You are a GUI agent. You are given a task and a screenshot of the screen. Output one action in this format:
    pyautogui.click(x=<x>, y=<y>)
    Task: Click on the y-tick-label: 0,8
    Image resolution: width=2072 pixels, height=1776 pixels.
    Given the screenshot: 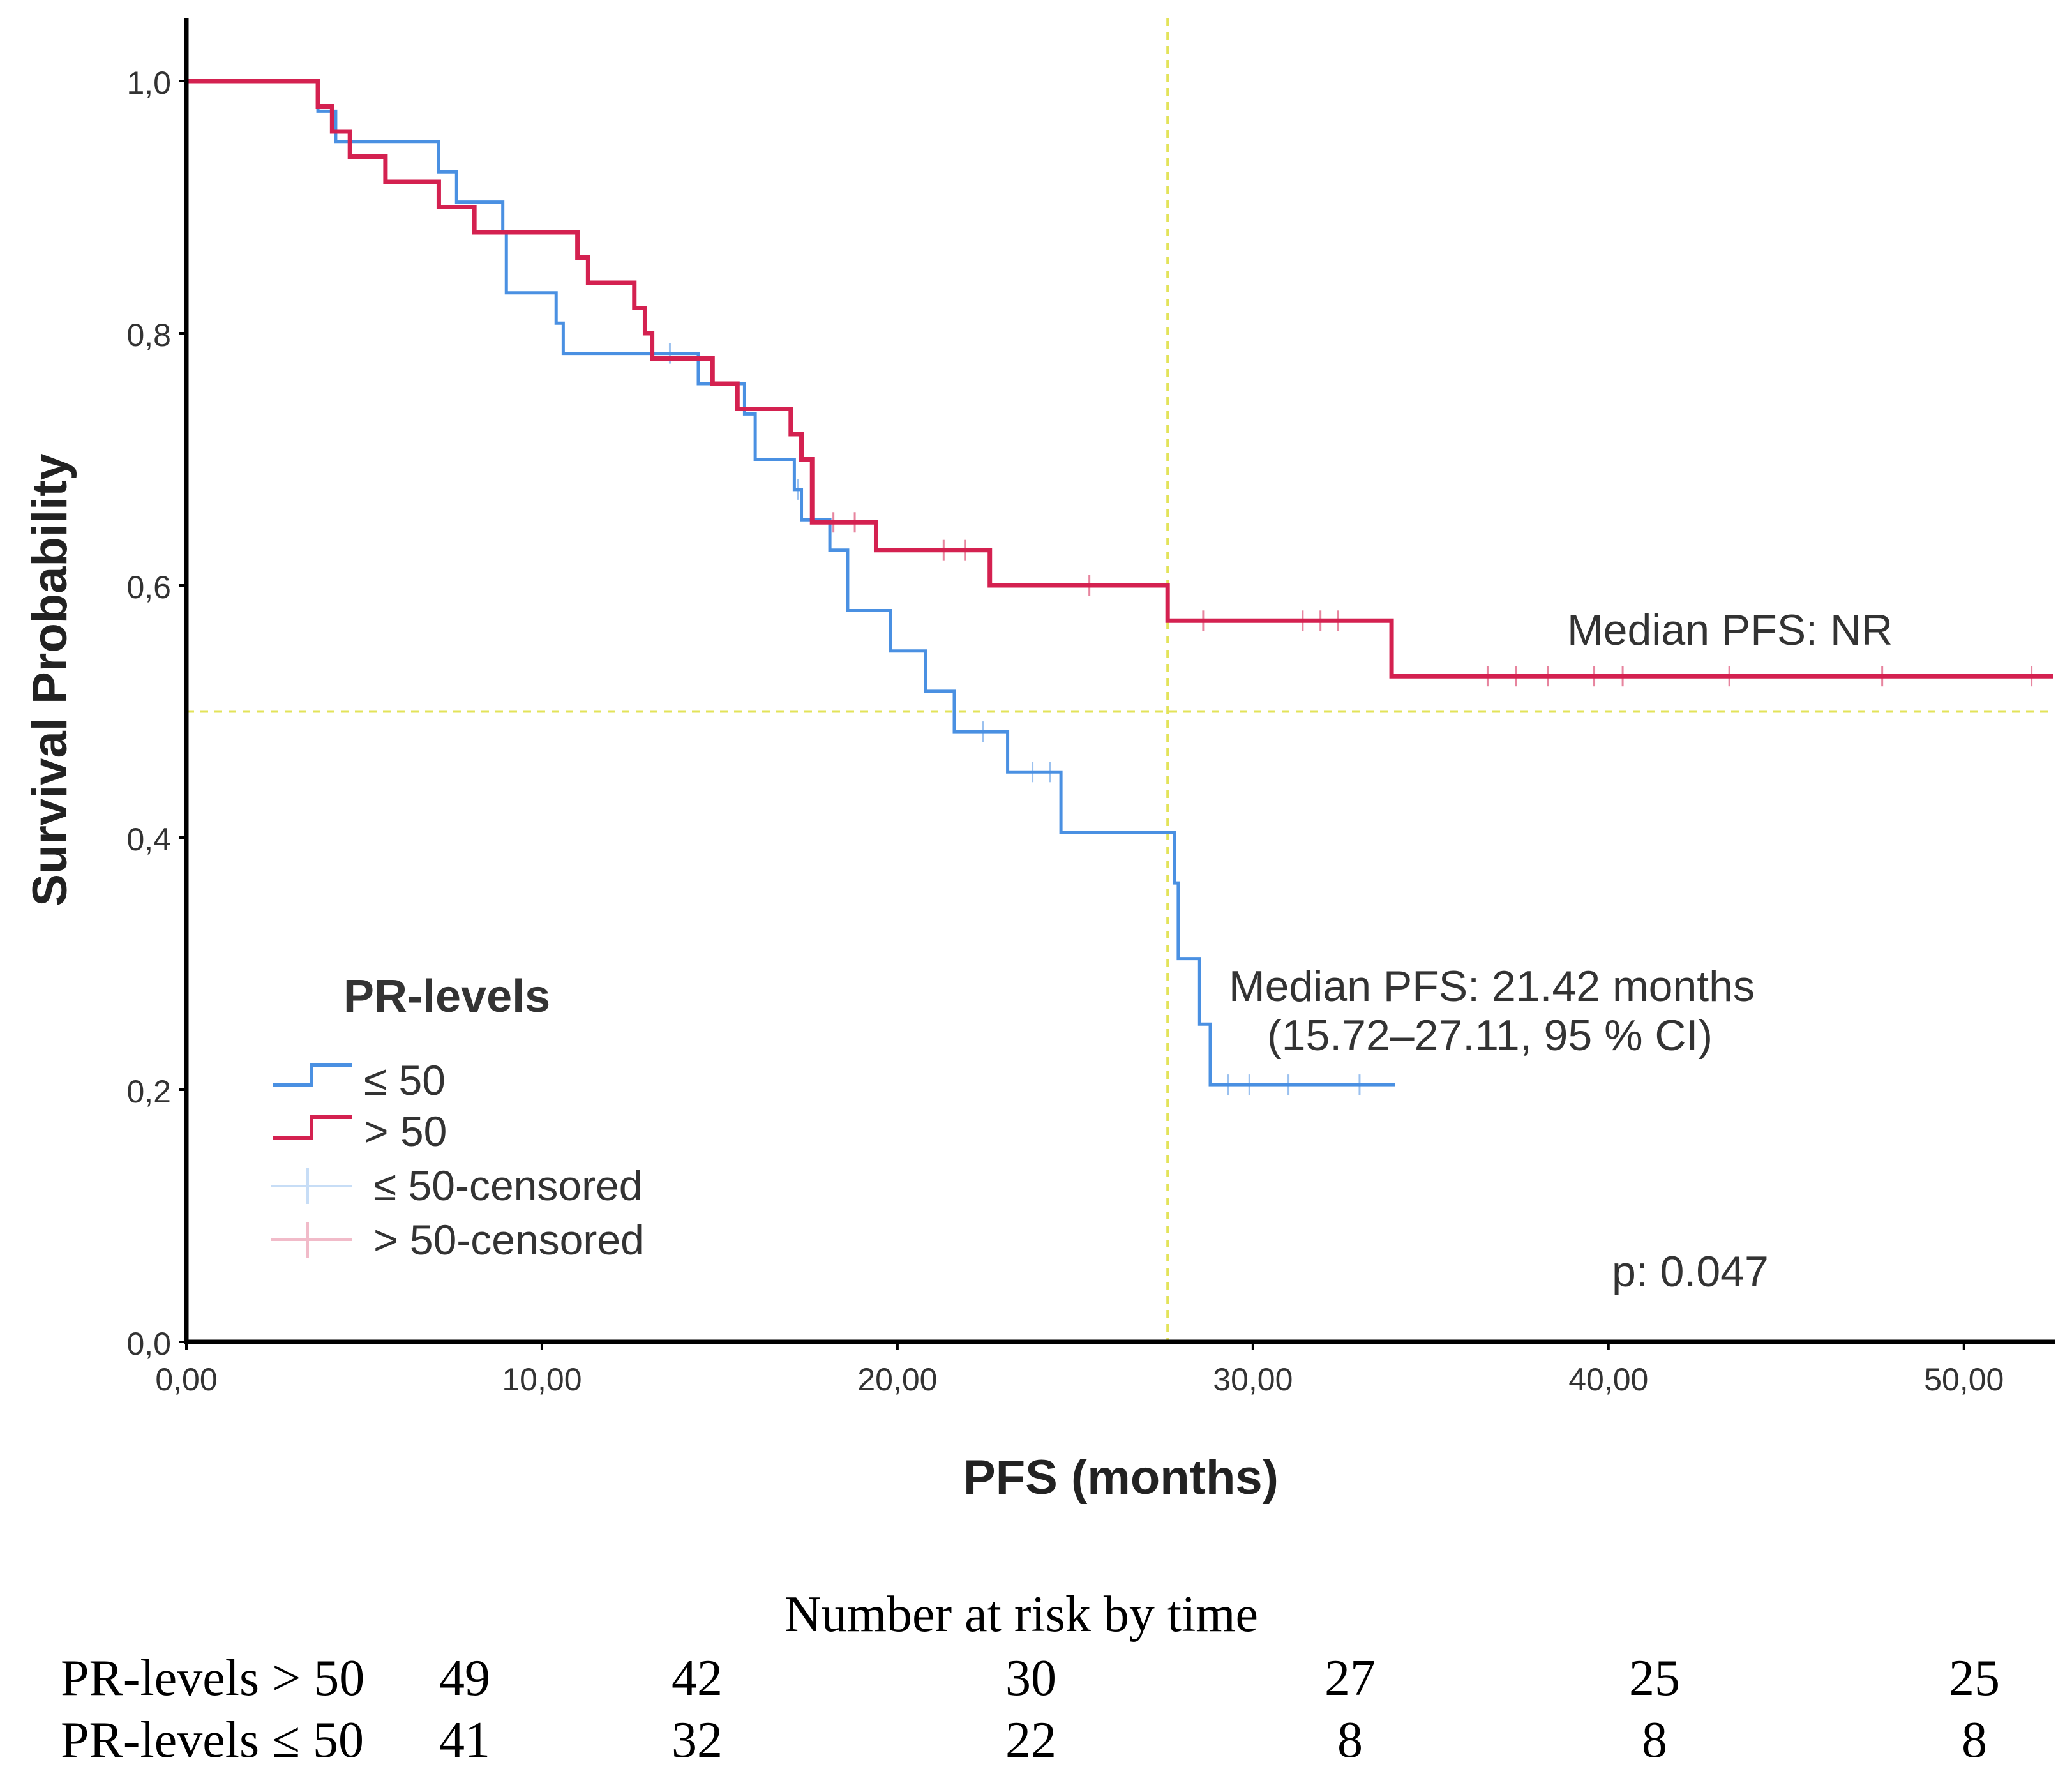 What is the action you would take?
    pyautogui.click(x=148, y=335)
    